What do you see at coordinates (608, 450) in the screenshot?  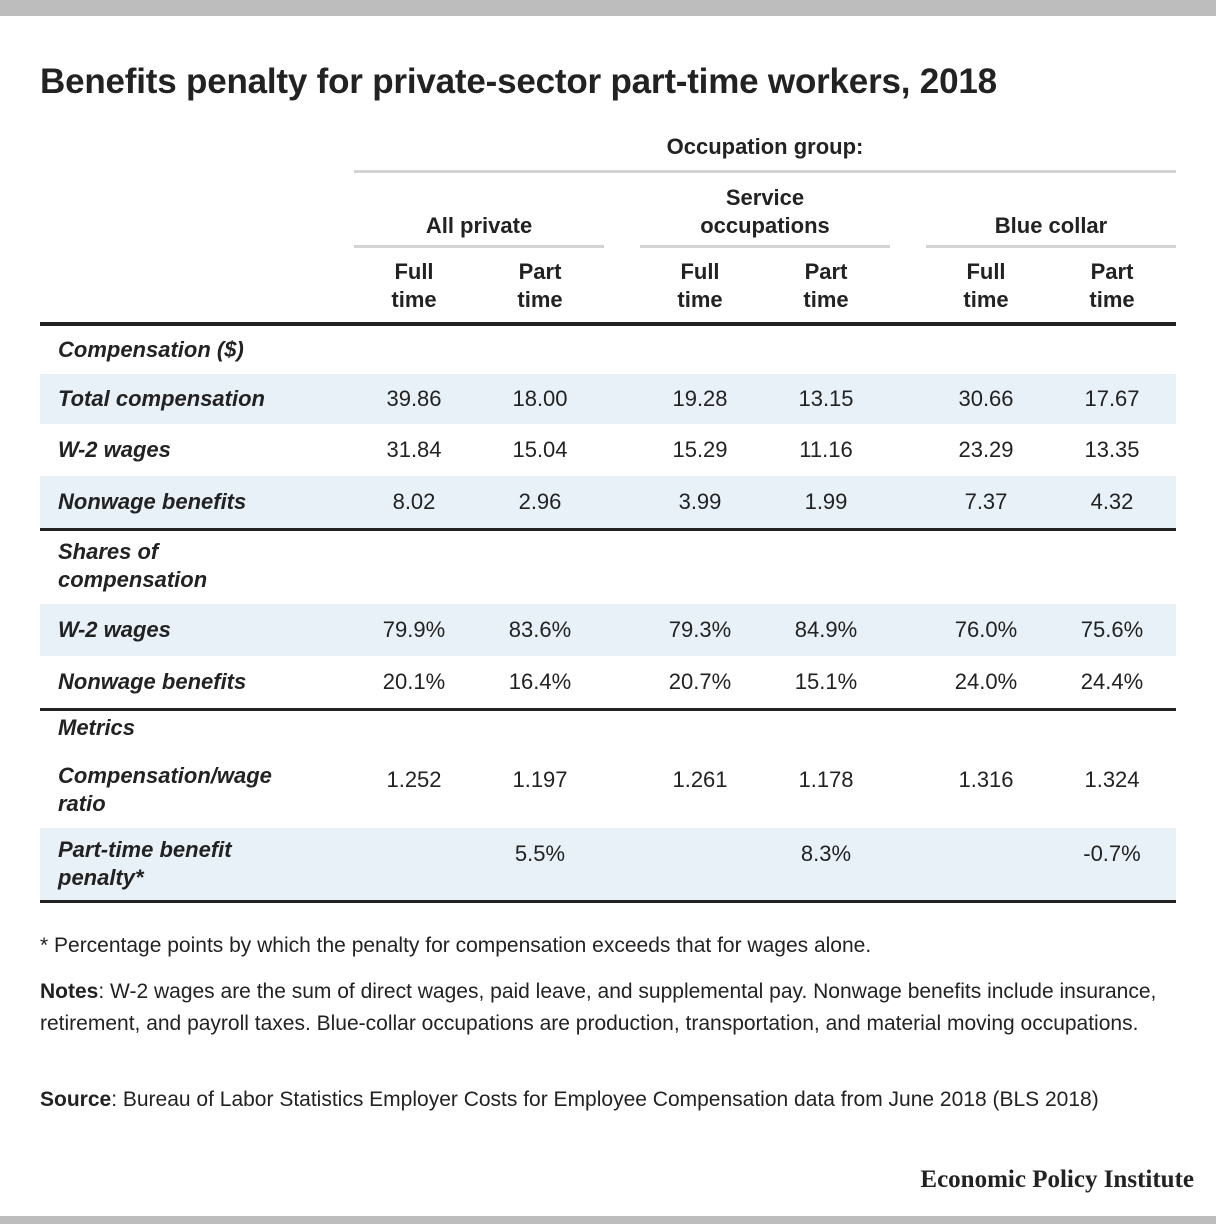 I see `table-row: W-2 wages 31.84 15.04 15.29 11.16 23.29 13.35` at bounding box center [608, 450].